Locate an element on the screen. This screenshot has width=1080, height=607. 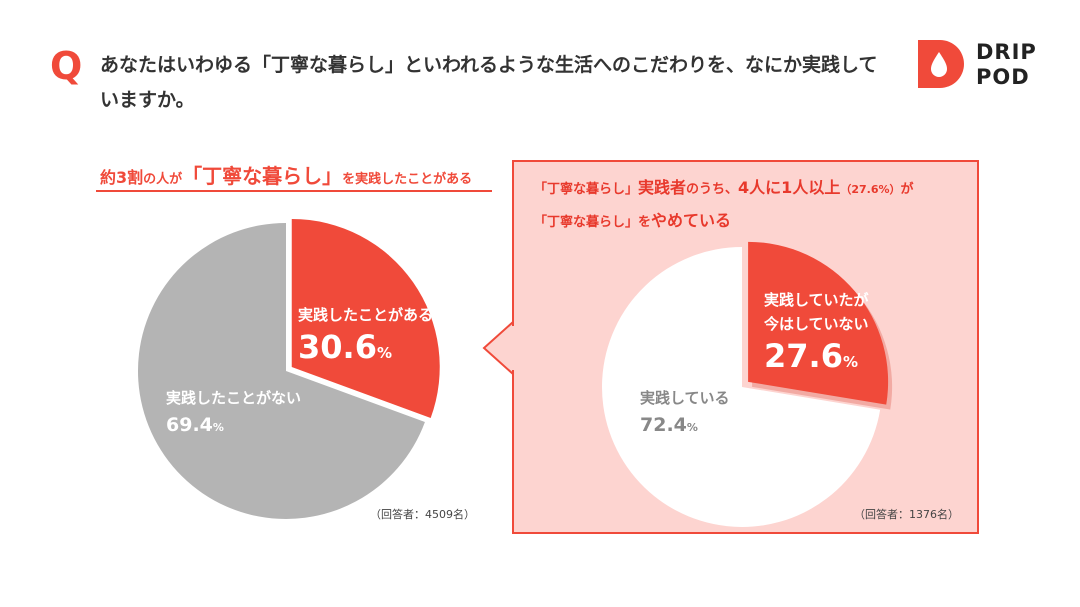
pie-slice-never-practiced is located at coordinates (281, 371).